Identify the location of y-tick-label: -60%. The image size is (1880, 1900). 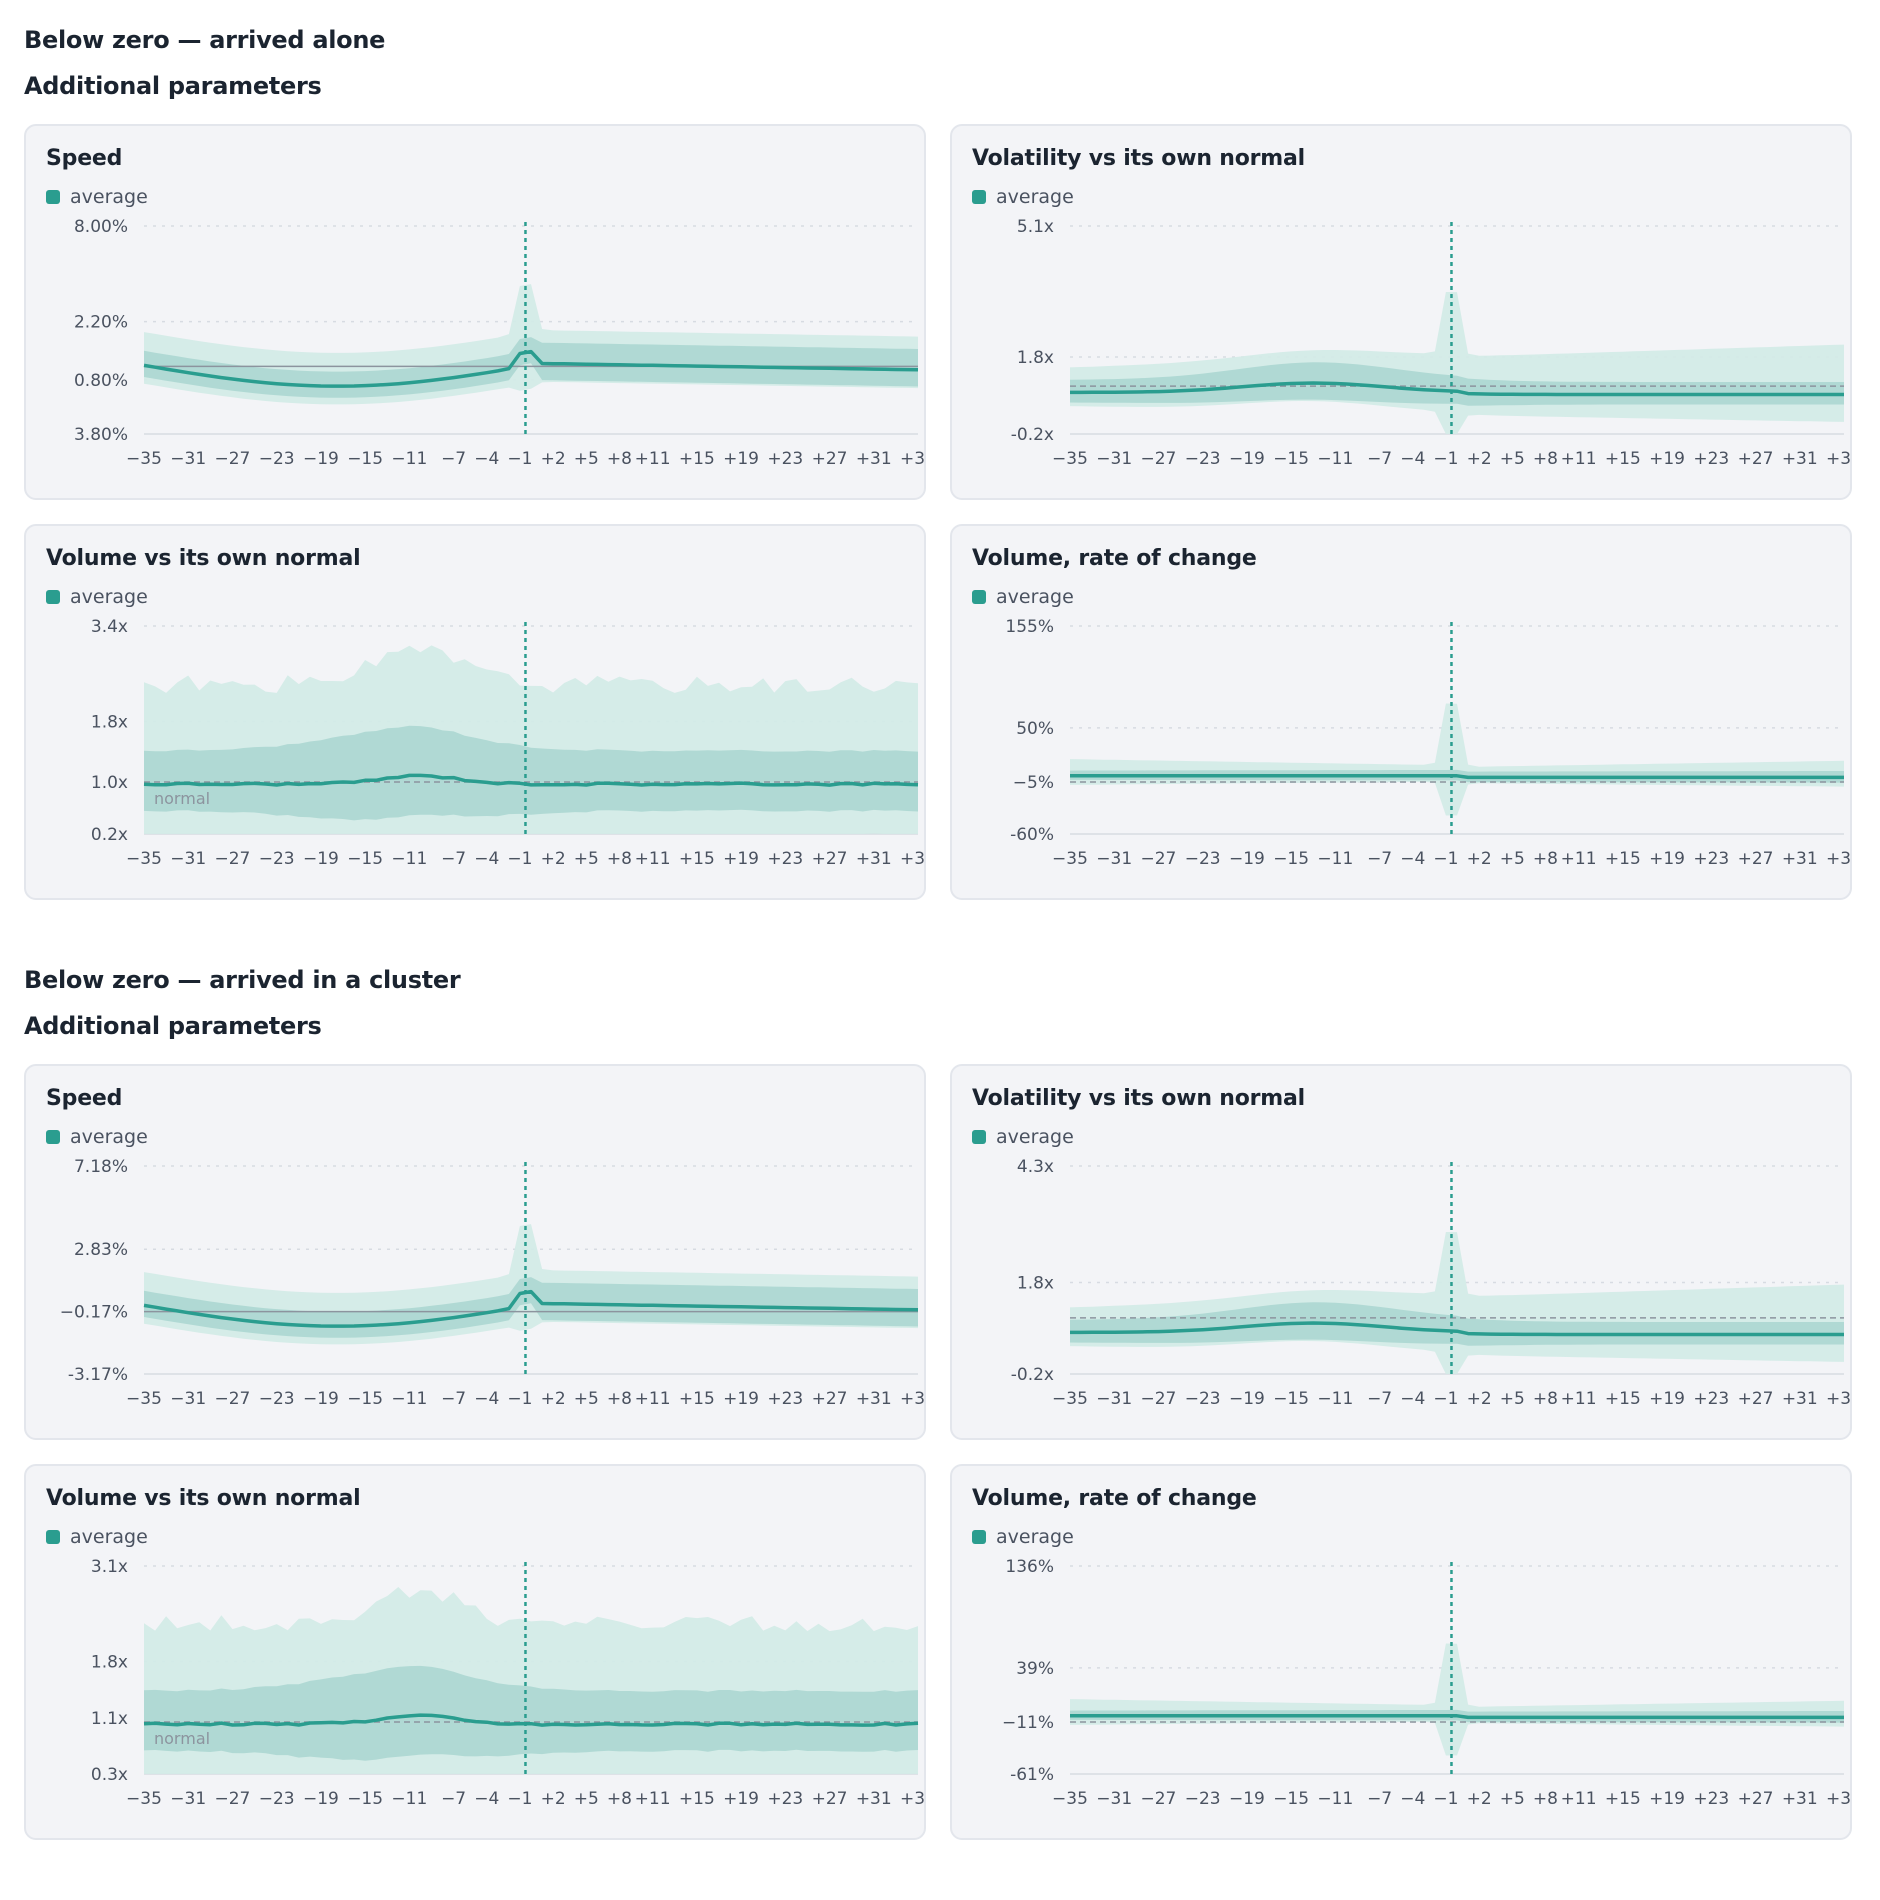
(1032, 835).